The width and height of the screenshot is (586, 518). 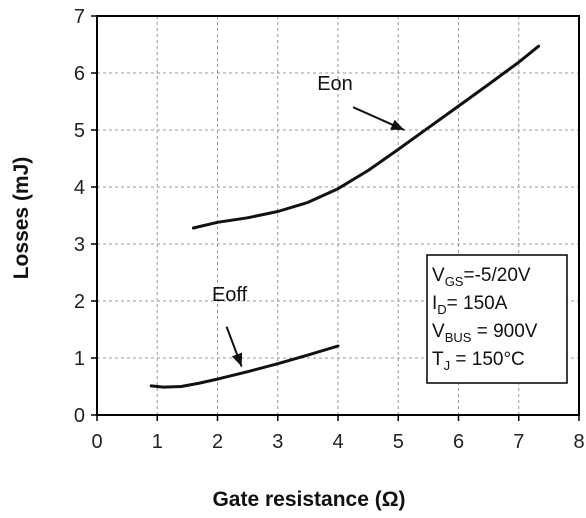 What do you see at coordinates (79, 245) in the screenshot?
I see `y-tick-label: 3` at bounding box center [79, 245].